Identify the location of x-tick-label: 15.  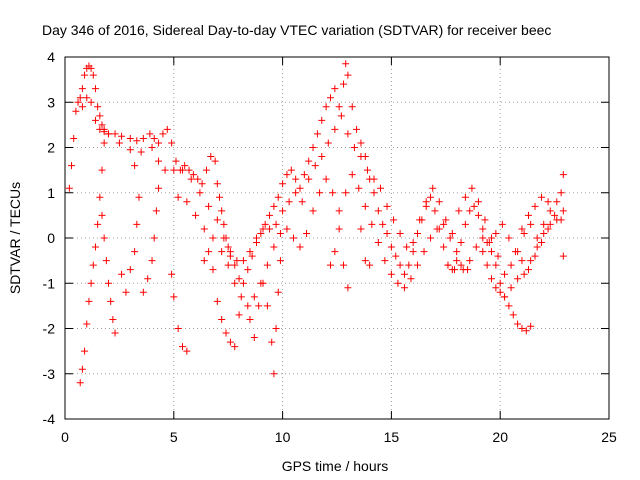
(392, 437).